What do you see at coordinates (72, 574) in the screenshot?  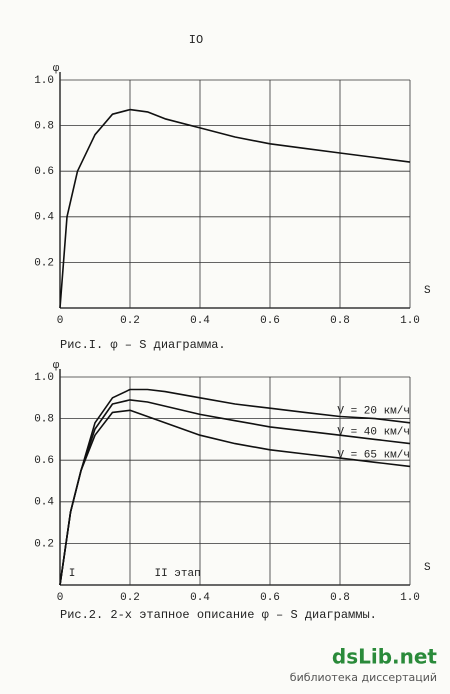 I see `annotation: I` at bounding box center [72, 574].